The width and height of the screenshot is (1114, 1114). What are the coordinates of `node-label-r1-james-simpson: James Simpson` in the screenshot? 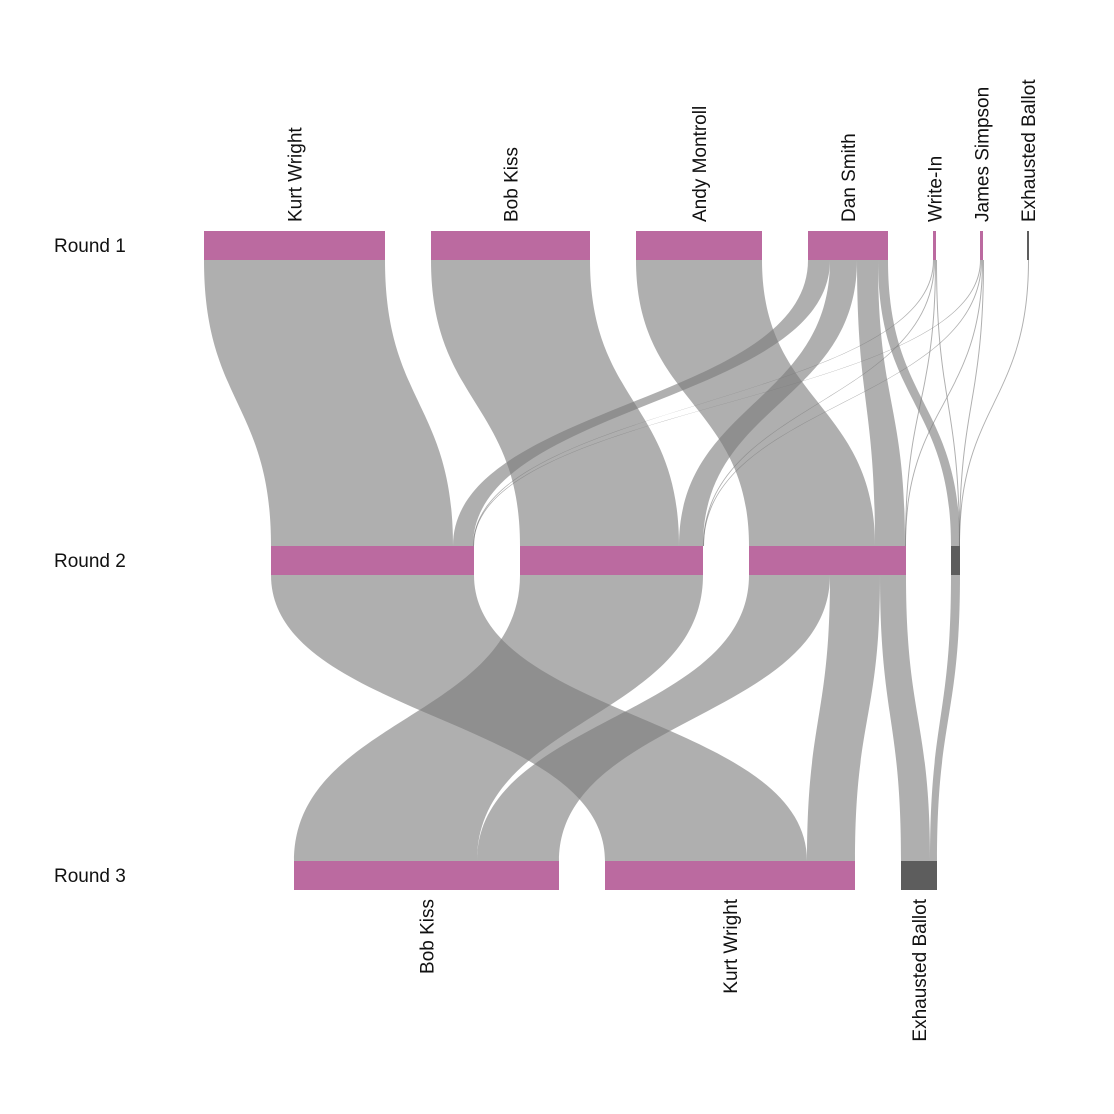 It's located at (983, 154).